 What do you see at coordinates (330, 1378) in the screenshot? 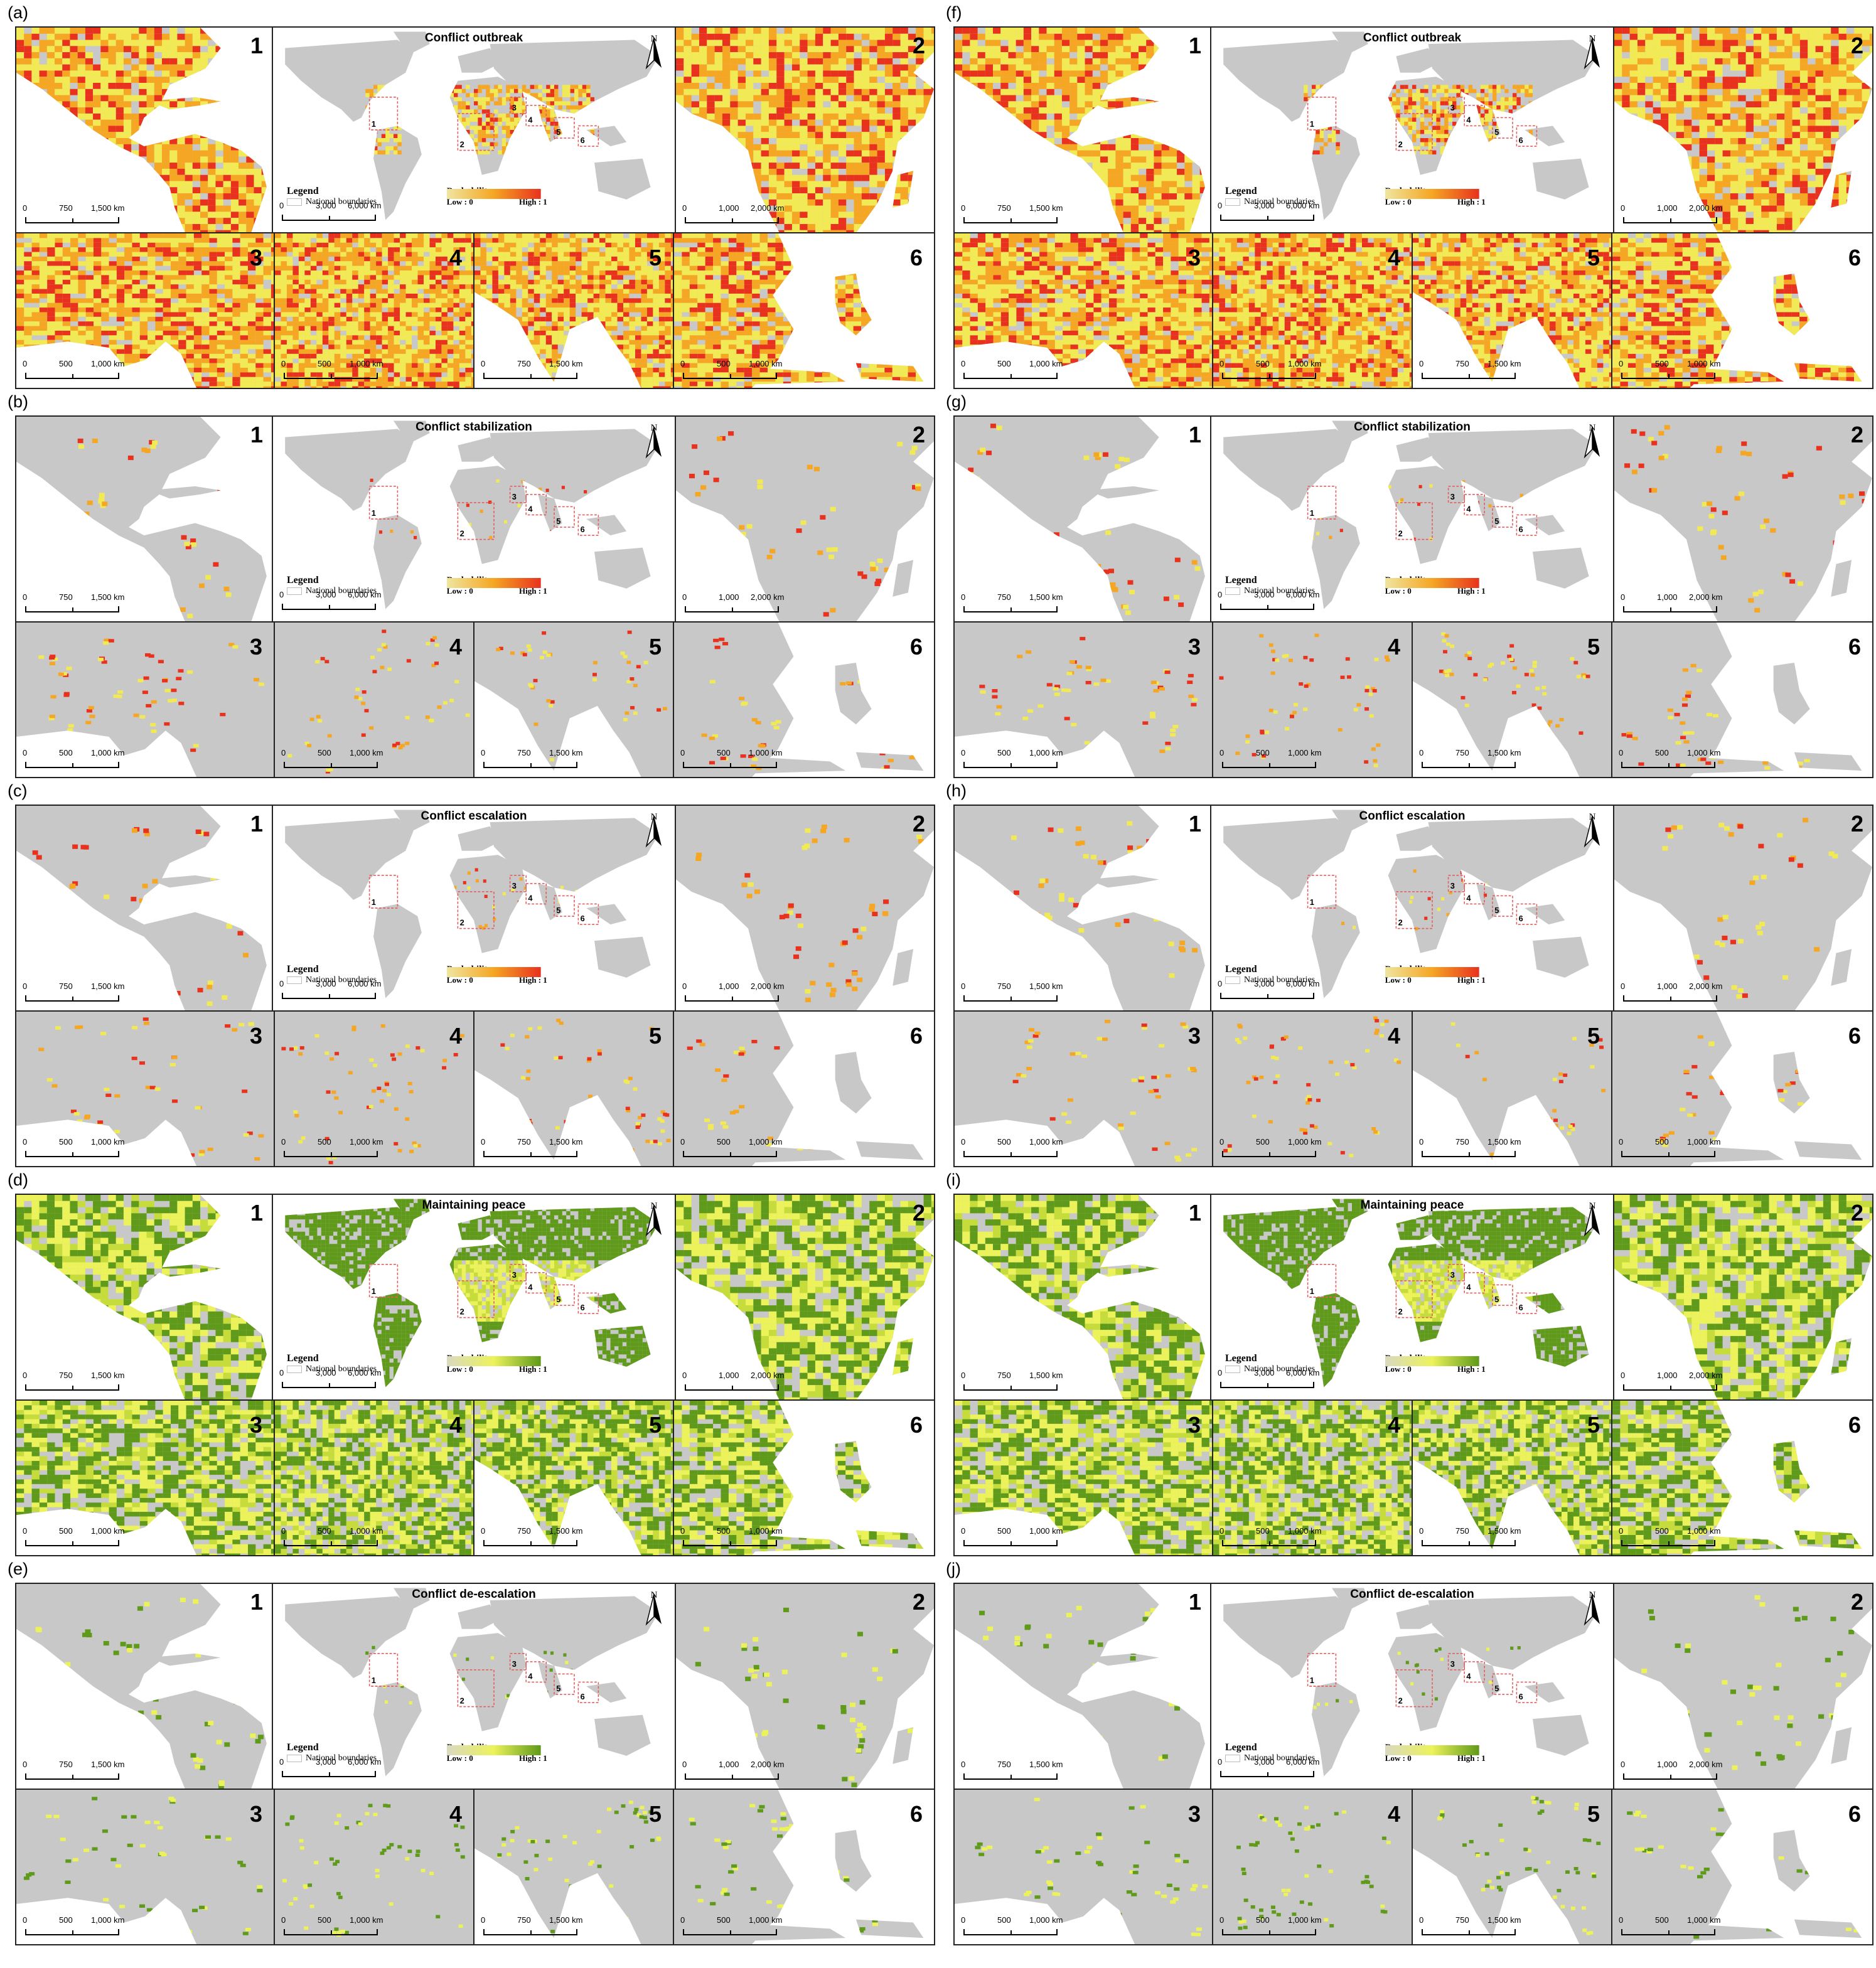
I see `scale-bar: 0 3,000 6,000 km` at bounding box center [330, 1378].